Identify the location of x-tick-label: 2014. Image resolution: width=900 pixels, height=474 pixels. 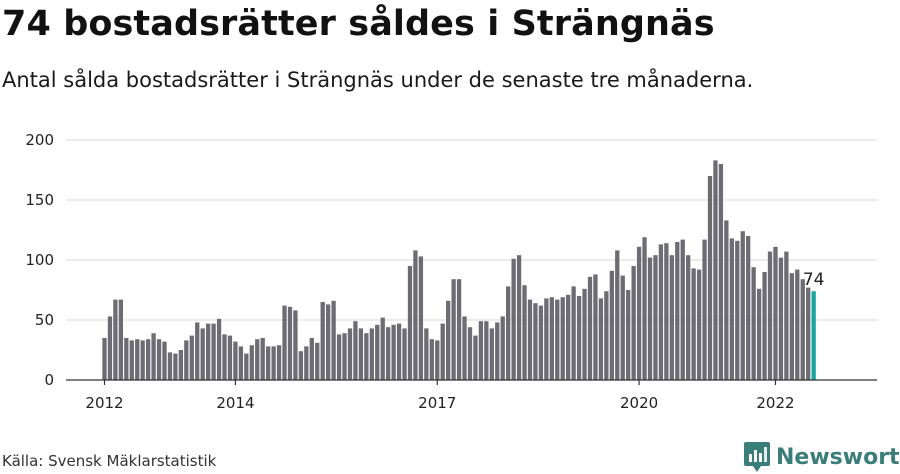
(235, 403).